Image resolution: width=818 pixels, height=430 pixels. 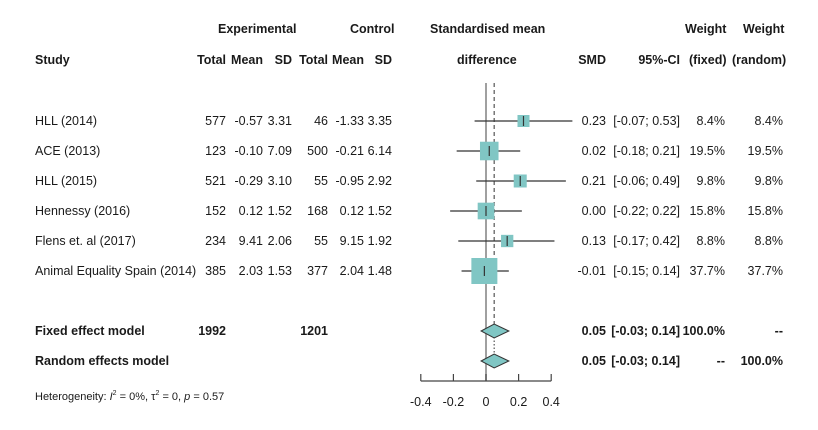 I want to click on cell-mean-c: 2.04, so click(x=351, y=271).